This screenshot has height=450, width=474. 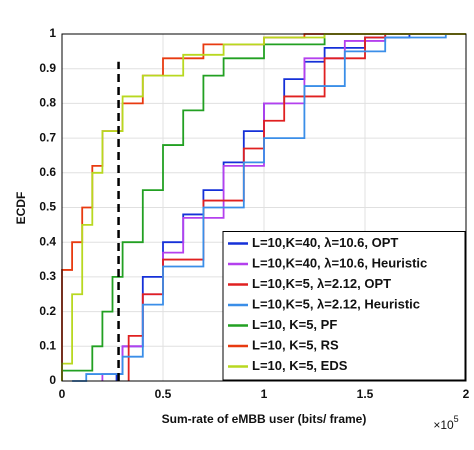 I want to click on legend-label: L=10,K=5, λ=2.12, Heuristic, so click(x=336, y=303).